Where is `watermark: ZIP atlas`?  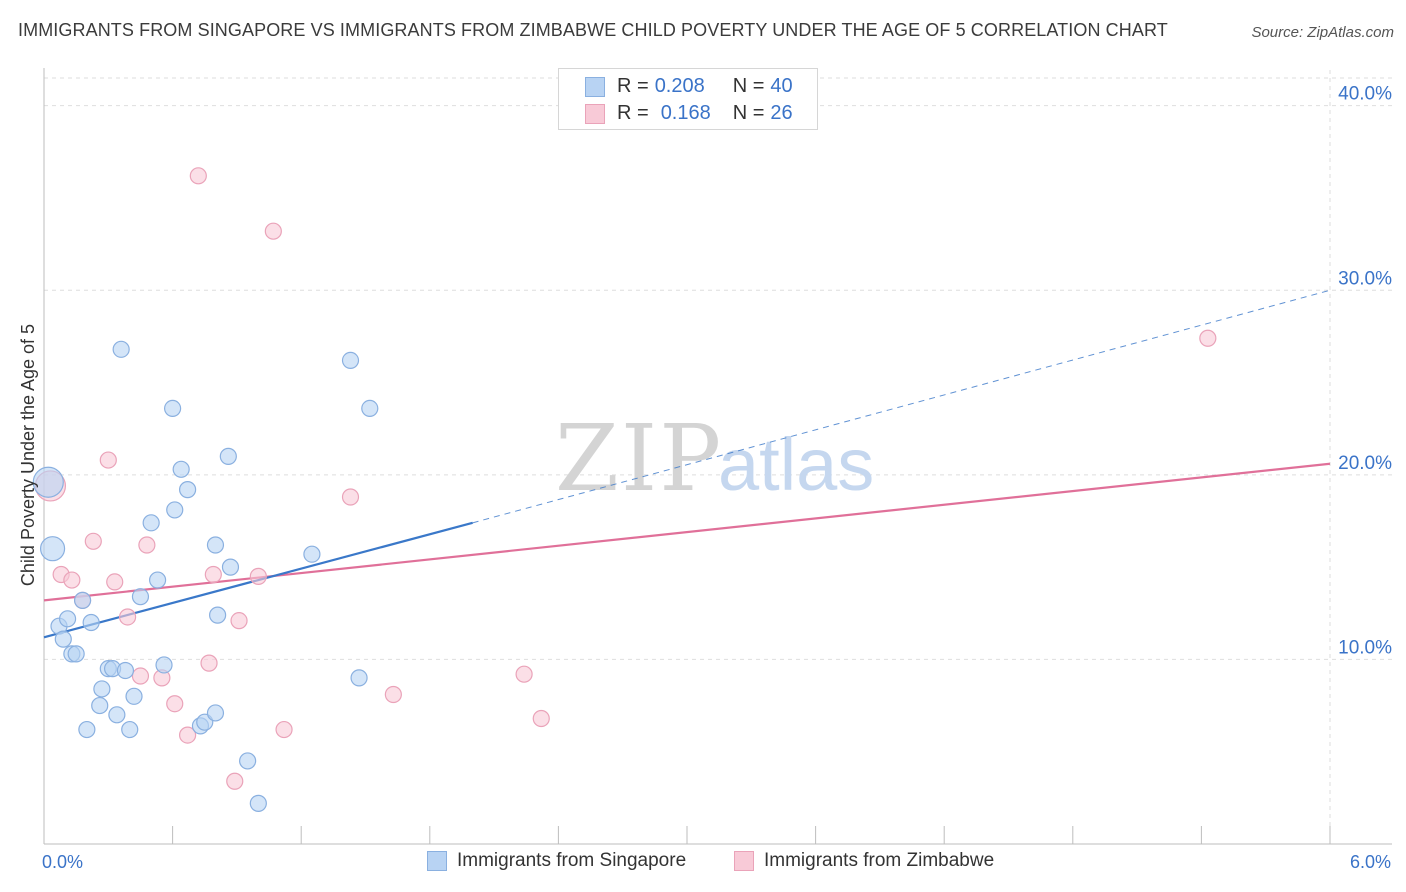
watermark: ZIP atlas is located at coordinates (714, 458).